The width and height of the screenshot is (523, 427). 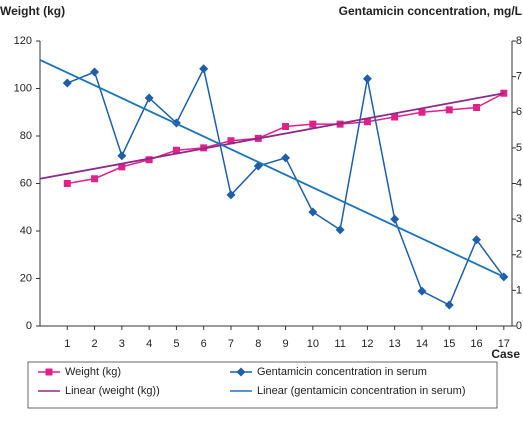 What do you see at coordinates (339, 344) in the screenshot?
I see `x-tick-label: 11` at bounding box center [339, 344].